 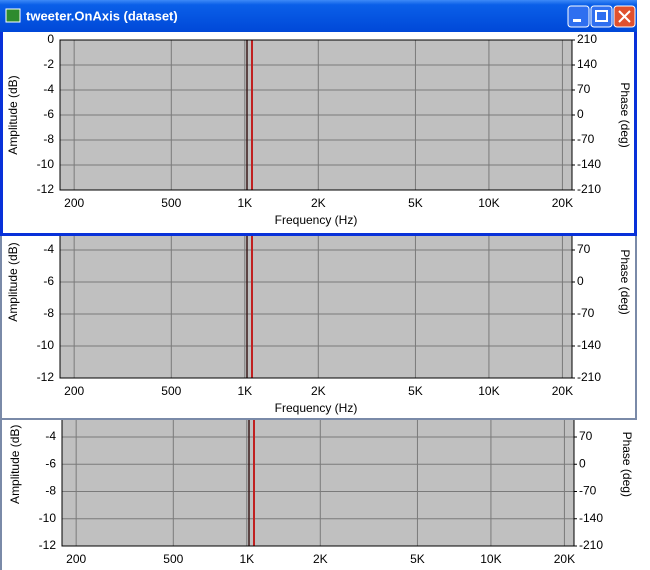 What do you see at coordinates (587, 64) in the screenshot?
I see `y2-tick-label: 140` at bounding box center [587, 64].